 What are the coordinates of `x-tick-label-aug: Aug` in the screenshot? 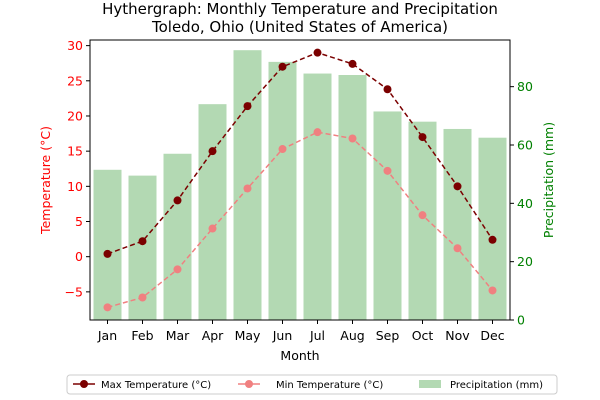 It's located at (352, 335).